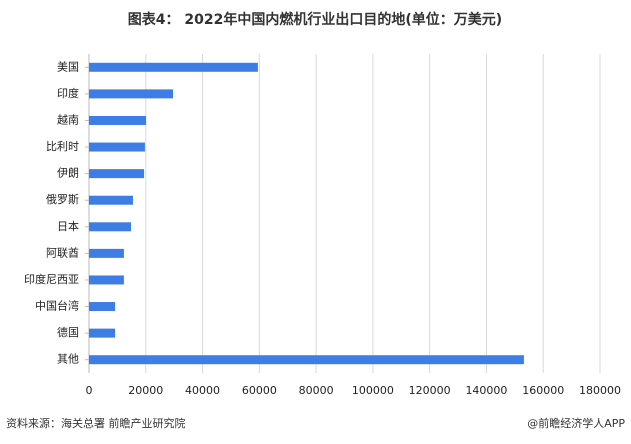 This screenshot has height=444, width=631. I want to click on credit: @前瞻经济学人APP, so click(576, 423).